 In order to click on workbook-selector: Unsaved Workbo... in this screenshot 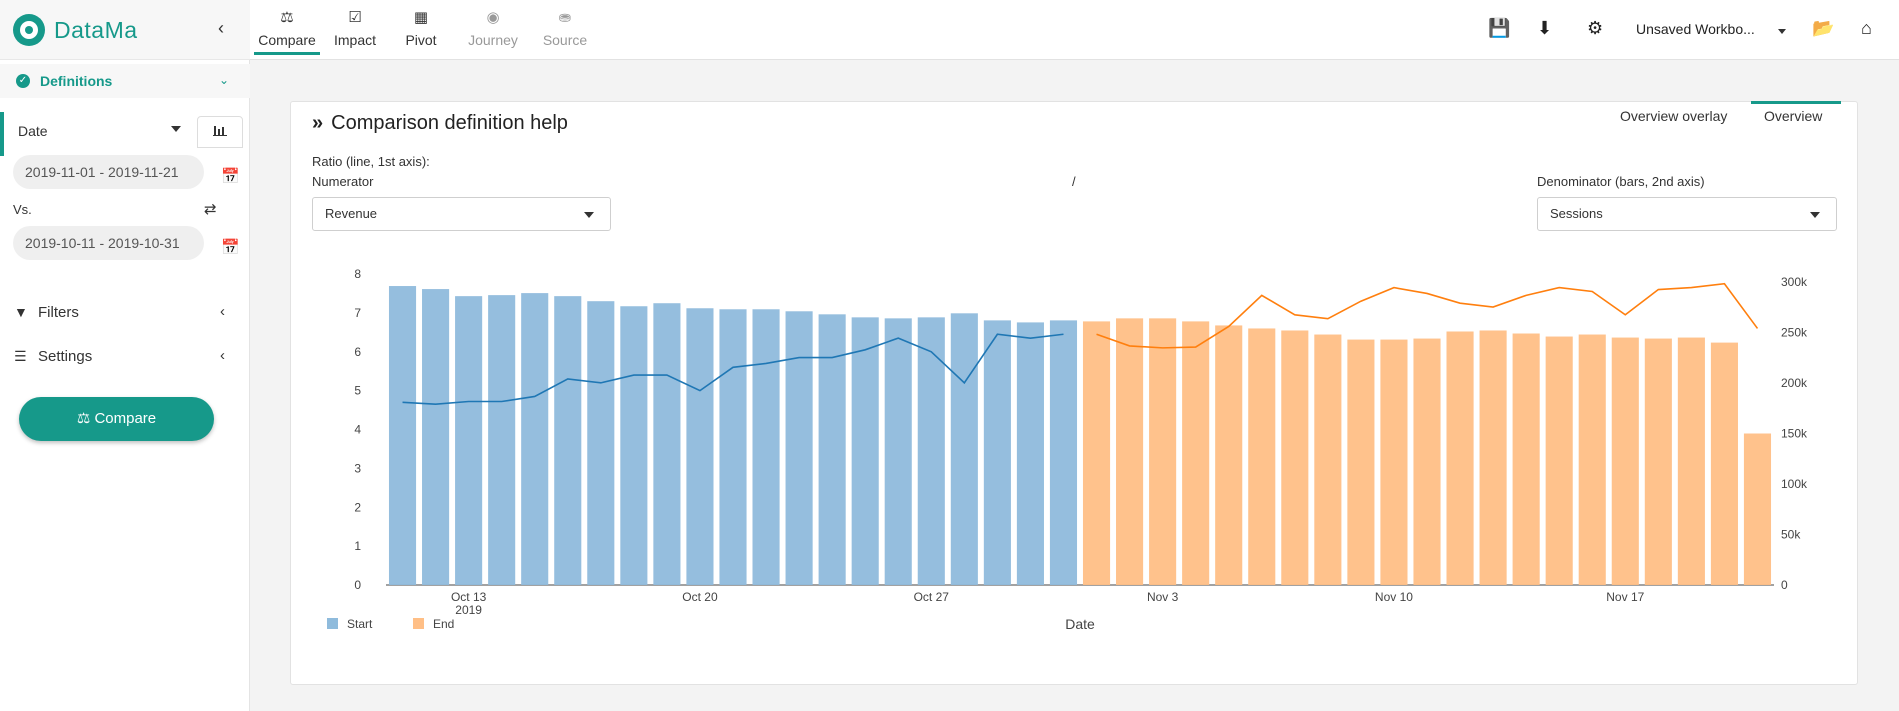, I will do `click(1695, 29)`.